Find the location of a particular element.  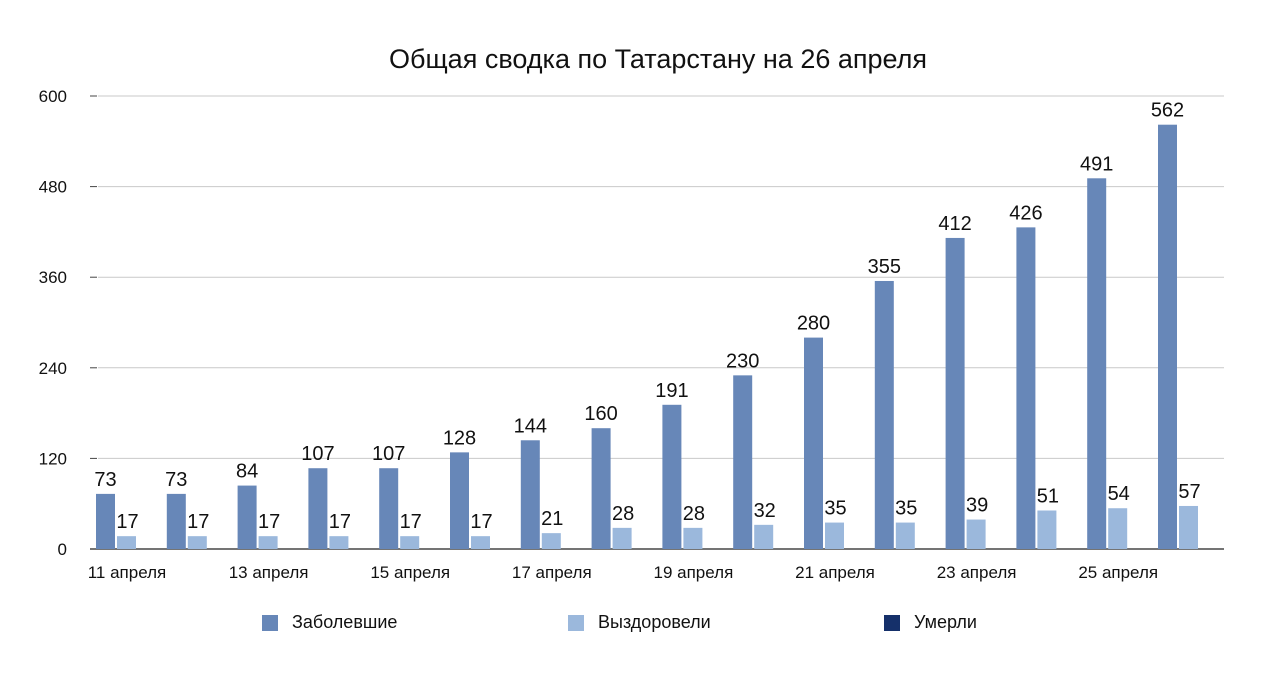

y-tick-label: 240 is located at coordinates (53, 368).